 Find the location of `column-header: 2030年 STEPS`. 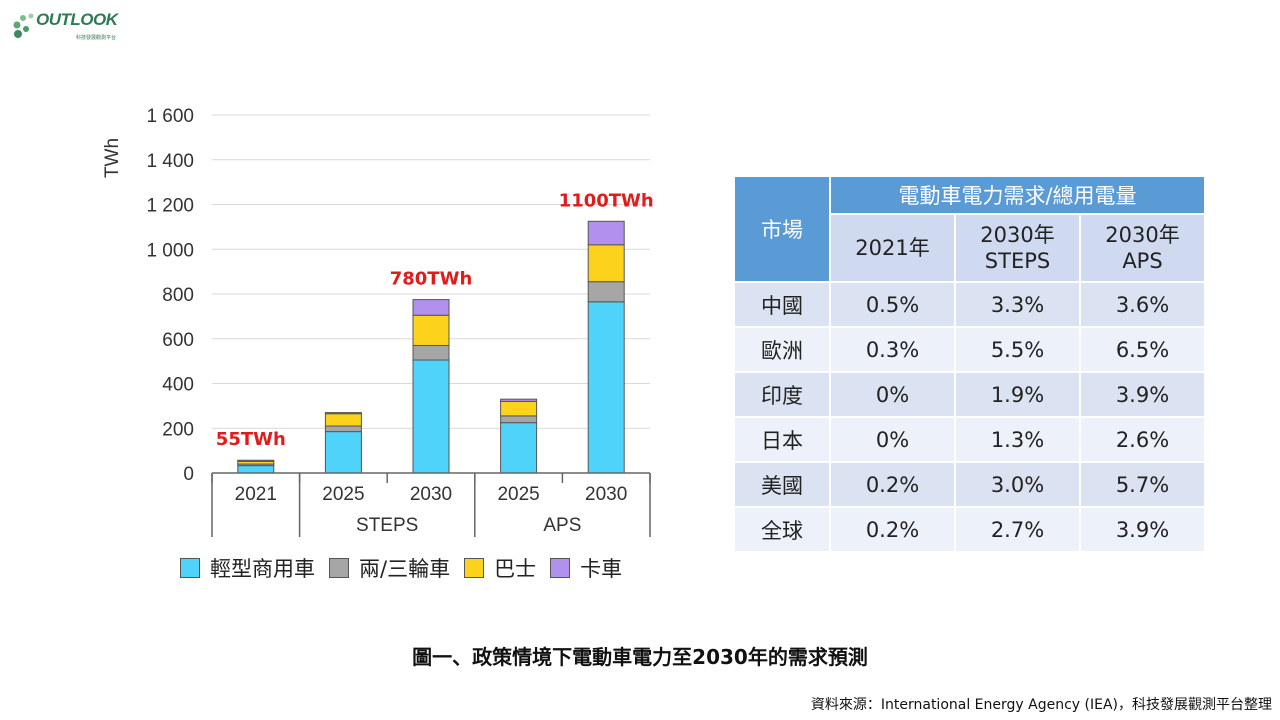

column-header: 2030年 STEPS is located at coordinates (1018, 248).